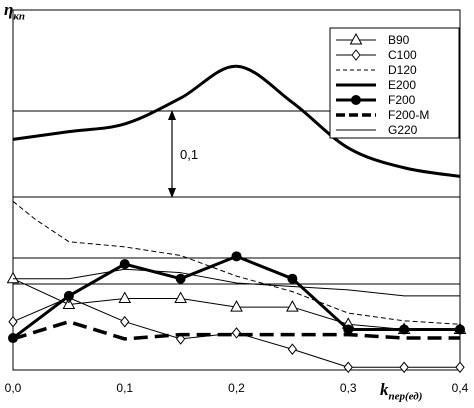 The image size is (474, 408). What do you see at coordinates (9, 9) in the screenshot?
I see `y-axis-label-main: η` at bounding box center [9, 9].